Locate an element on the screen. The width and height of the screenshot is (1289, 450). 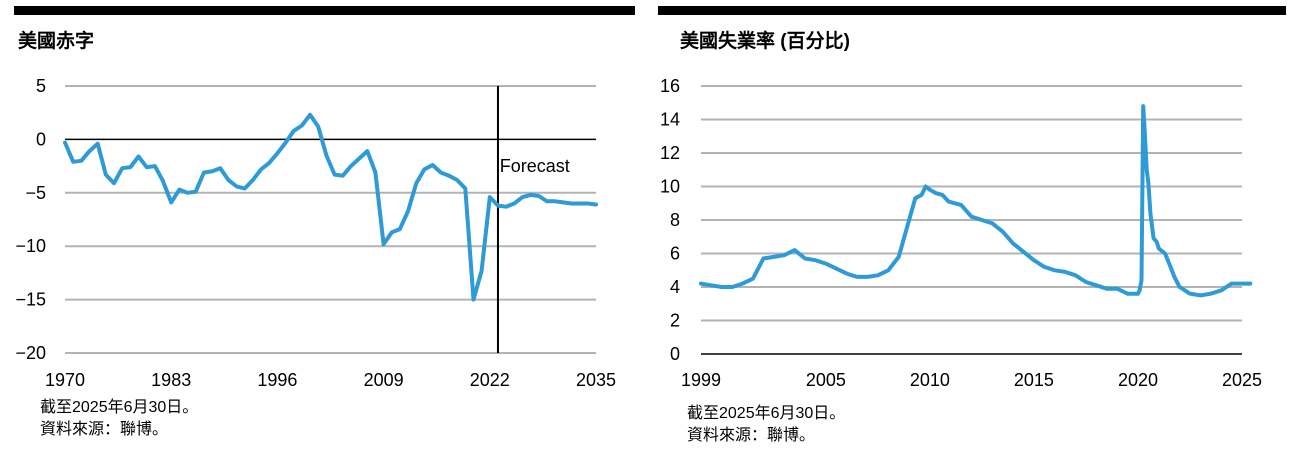
deficit-x-tick-label: 2009 is located at coordinates (384, 380).